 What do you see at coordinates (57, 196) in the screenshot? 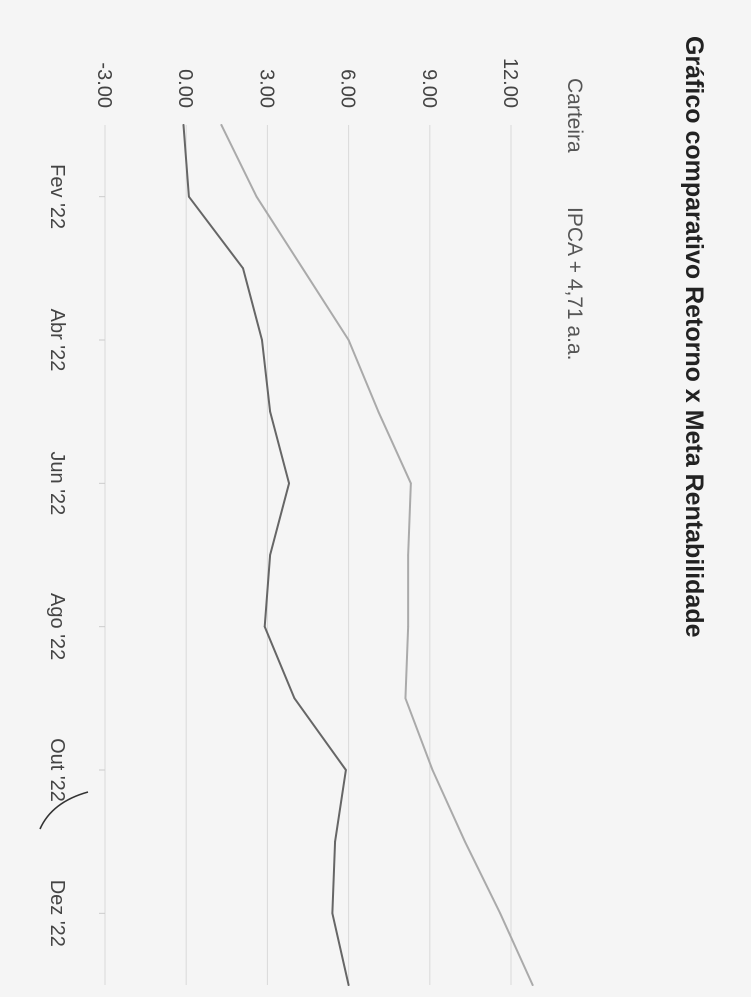
I see `x-tick-label: Fev '22` at bounding box center [57, 196].